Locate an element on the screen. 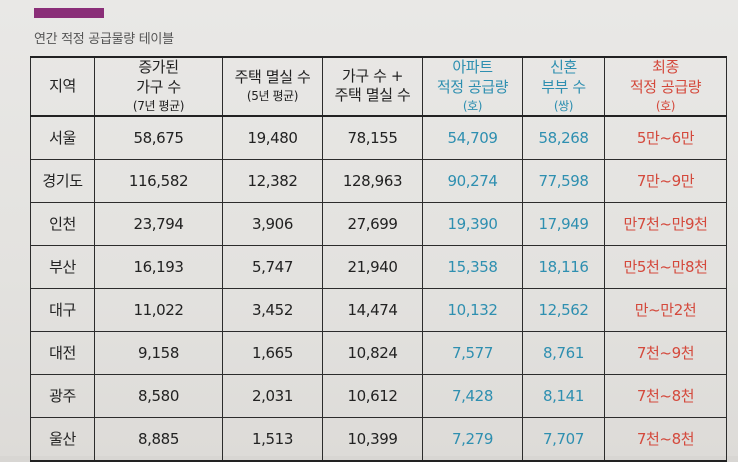 The height and width of the screenshot is (462, 738). cell-newlyweds: 58,268 is located at coordinates (563, 137).